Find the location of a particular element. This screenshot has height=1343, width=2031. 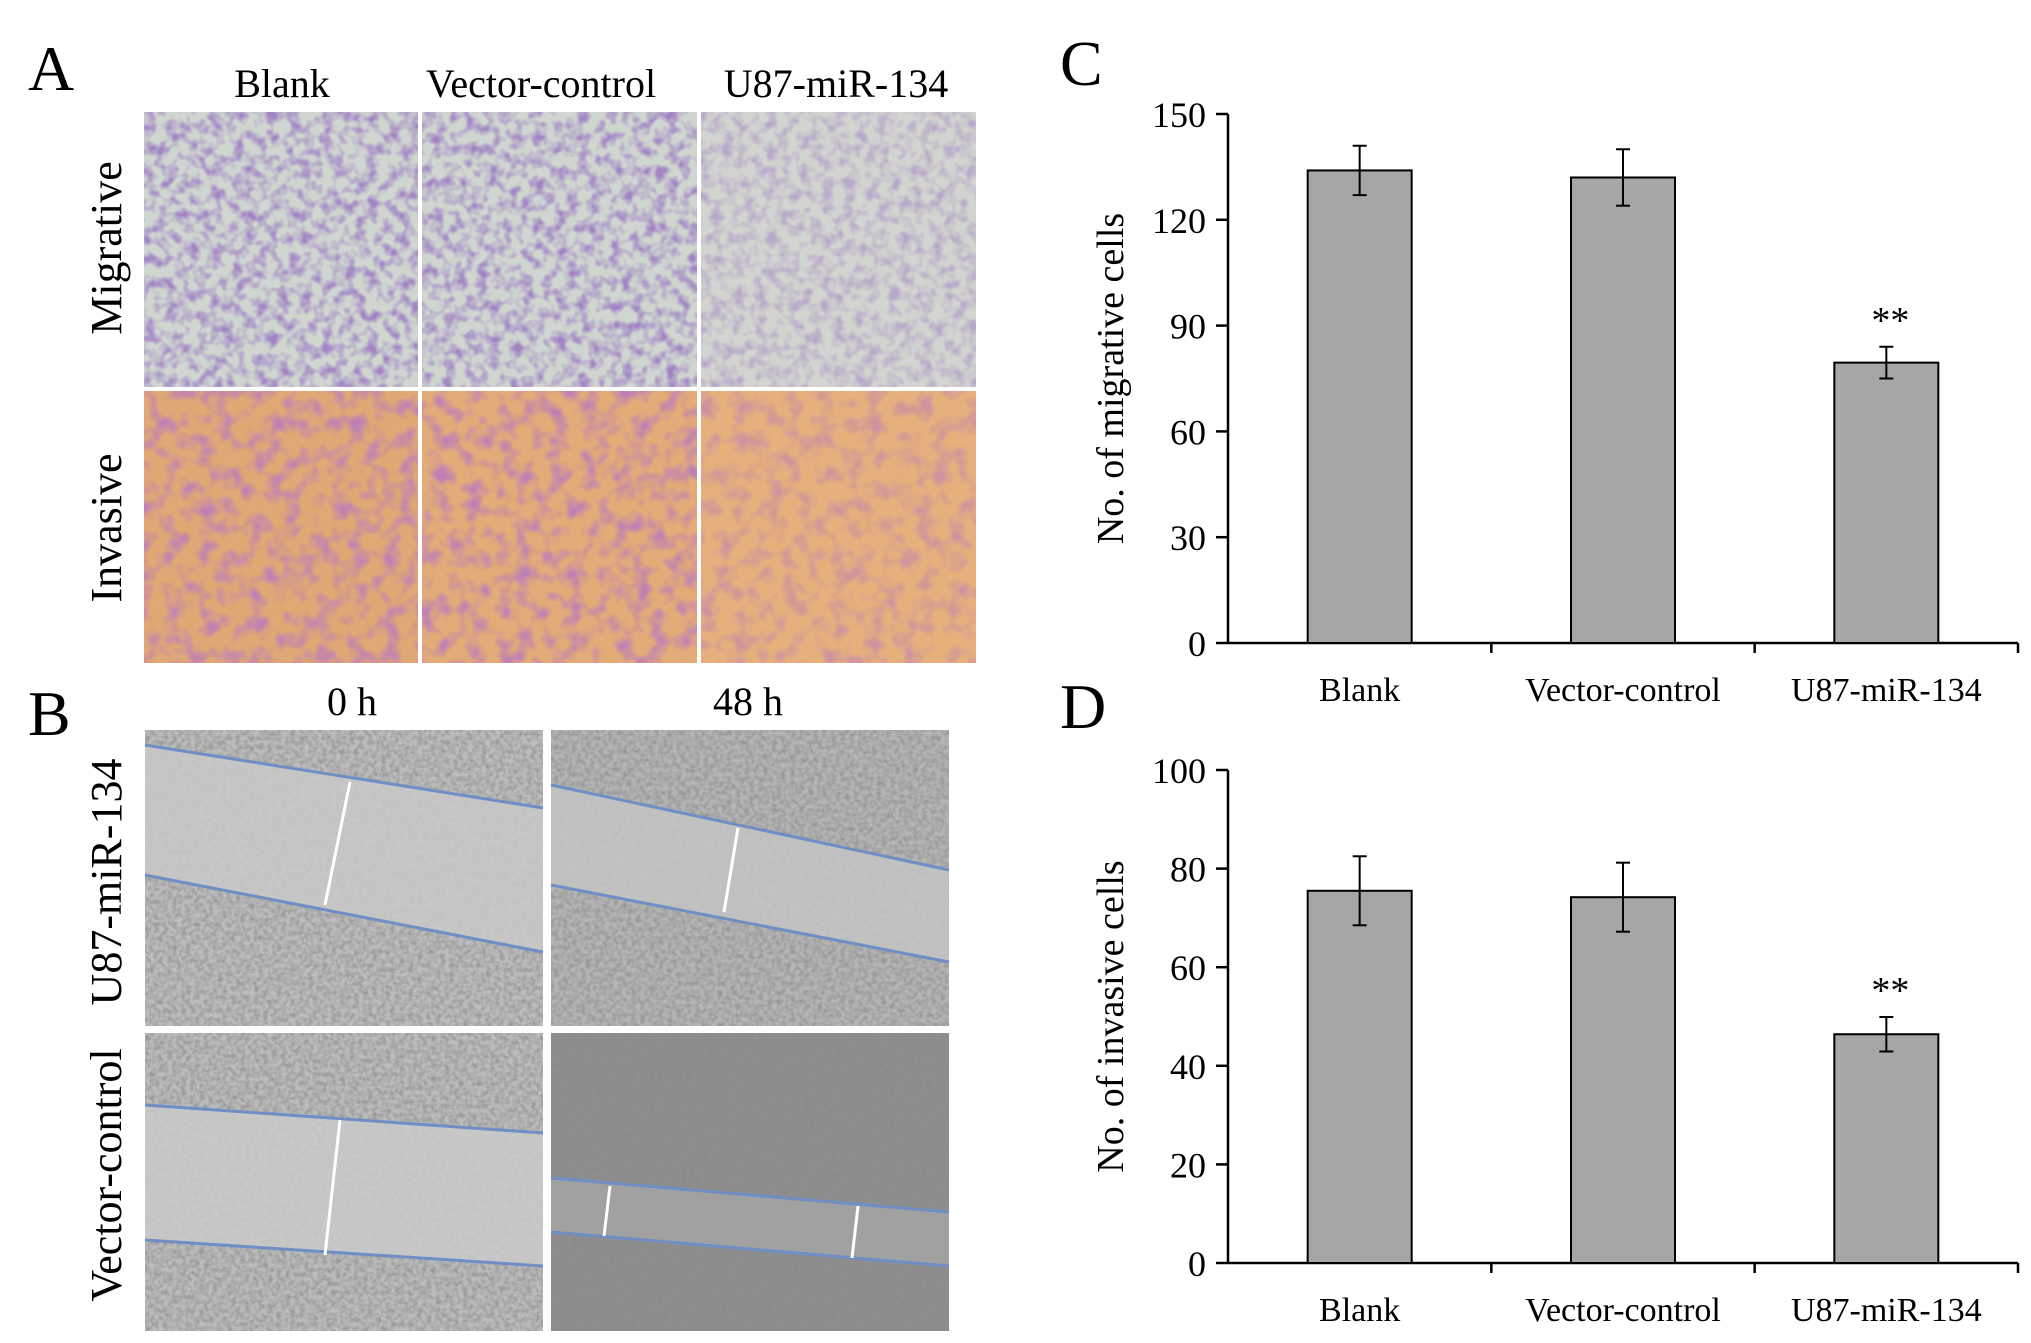

y-tick-label: 150 is located at coordinates (1179, 115).